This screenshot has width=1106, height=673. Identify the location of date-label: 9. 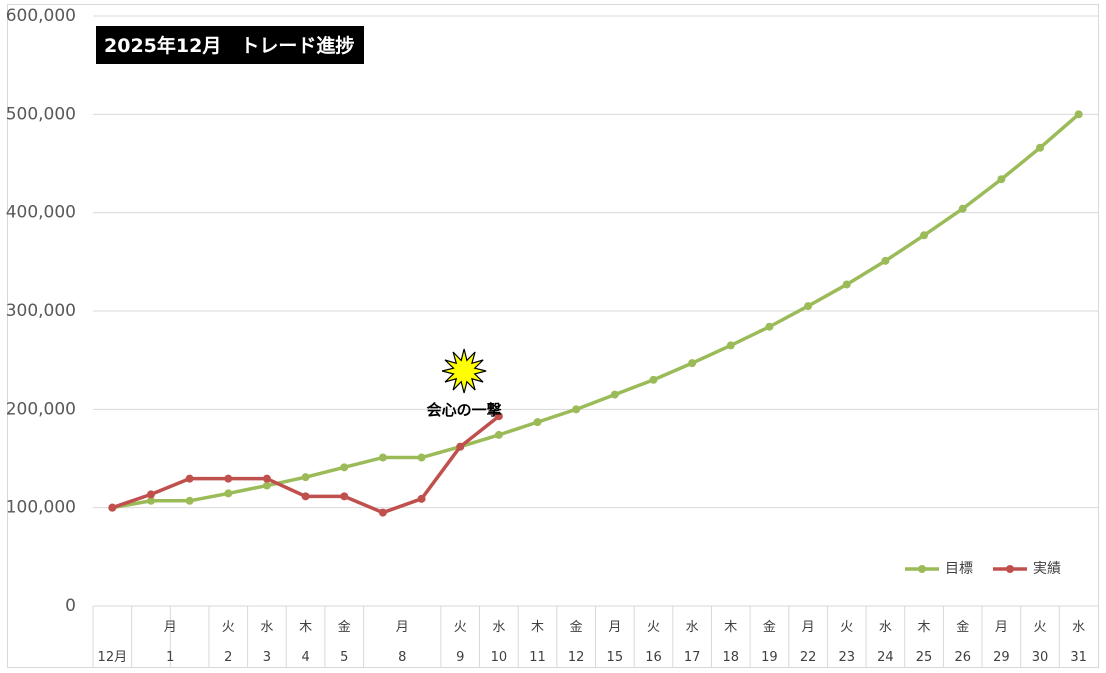
(460, 657).